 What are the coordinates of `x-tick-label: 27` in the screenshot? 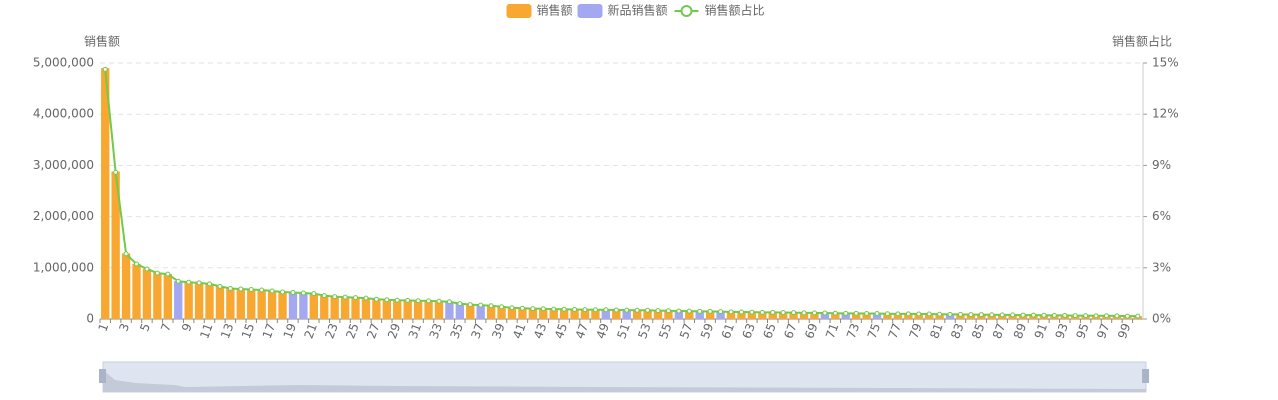 It's located at (373, 330).